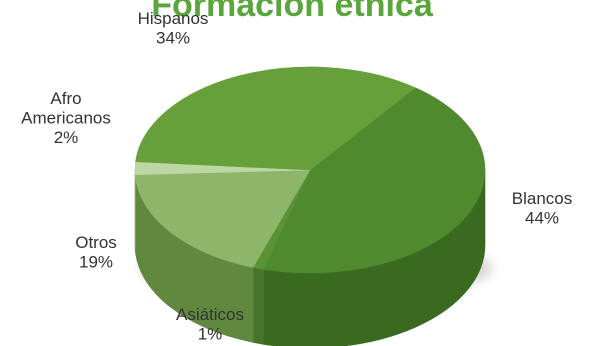  I want to click on pie-label-line: Hispanos, so click(173, 18).